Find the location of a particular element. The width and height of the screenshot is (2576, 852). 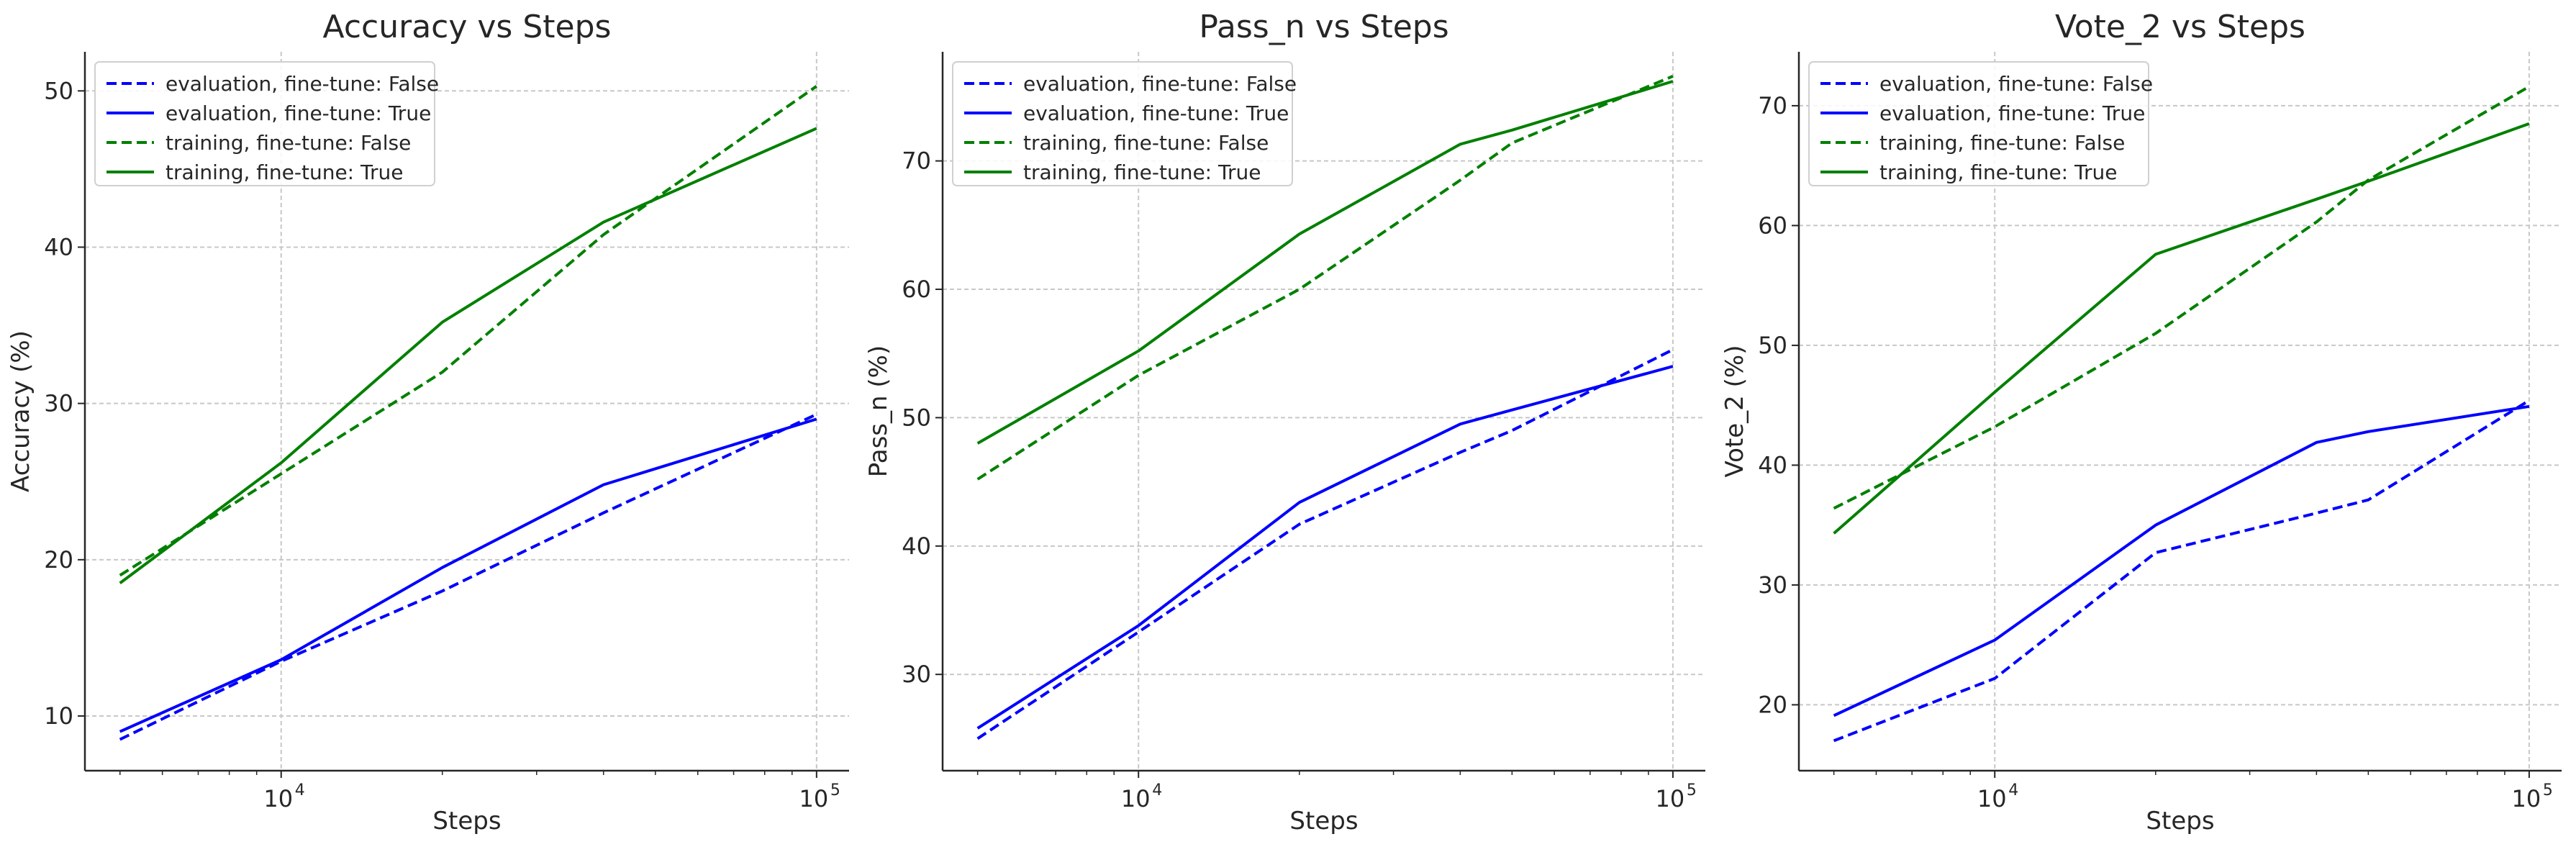

chart-title: Accuracy vs Steps is located at coordinates (467, 27).